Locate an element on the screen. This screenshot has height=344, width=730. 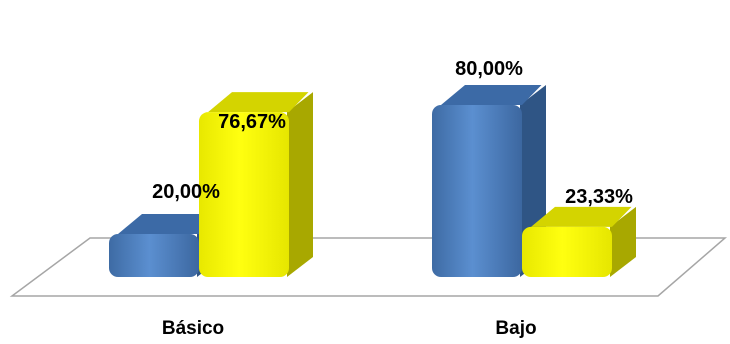
category-label-1: Bajo is located at coordinates (515, 328).